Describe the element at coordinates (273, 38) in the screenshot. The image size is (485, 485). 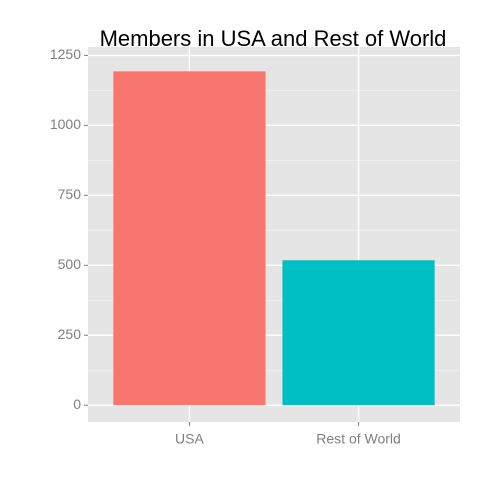
I see `chart-title: Members in USA and Rest of World` at that location.